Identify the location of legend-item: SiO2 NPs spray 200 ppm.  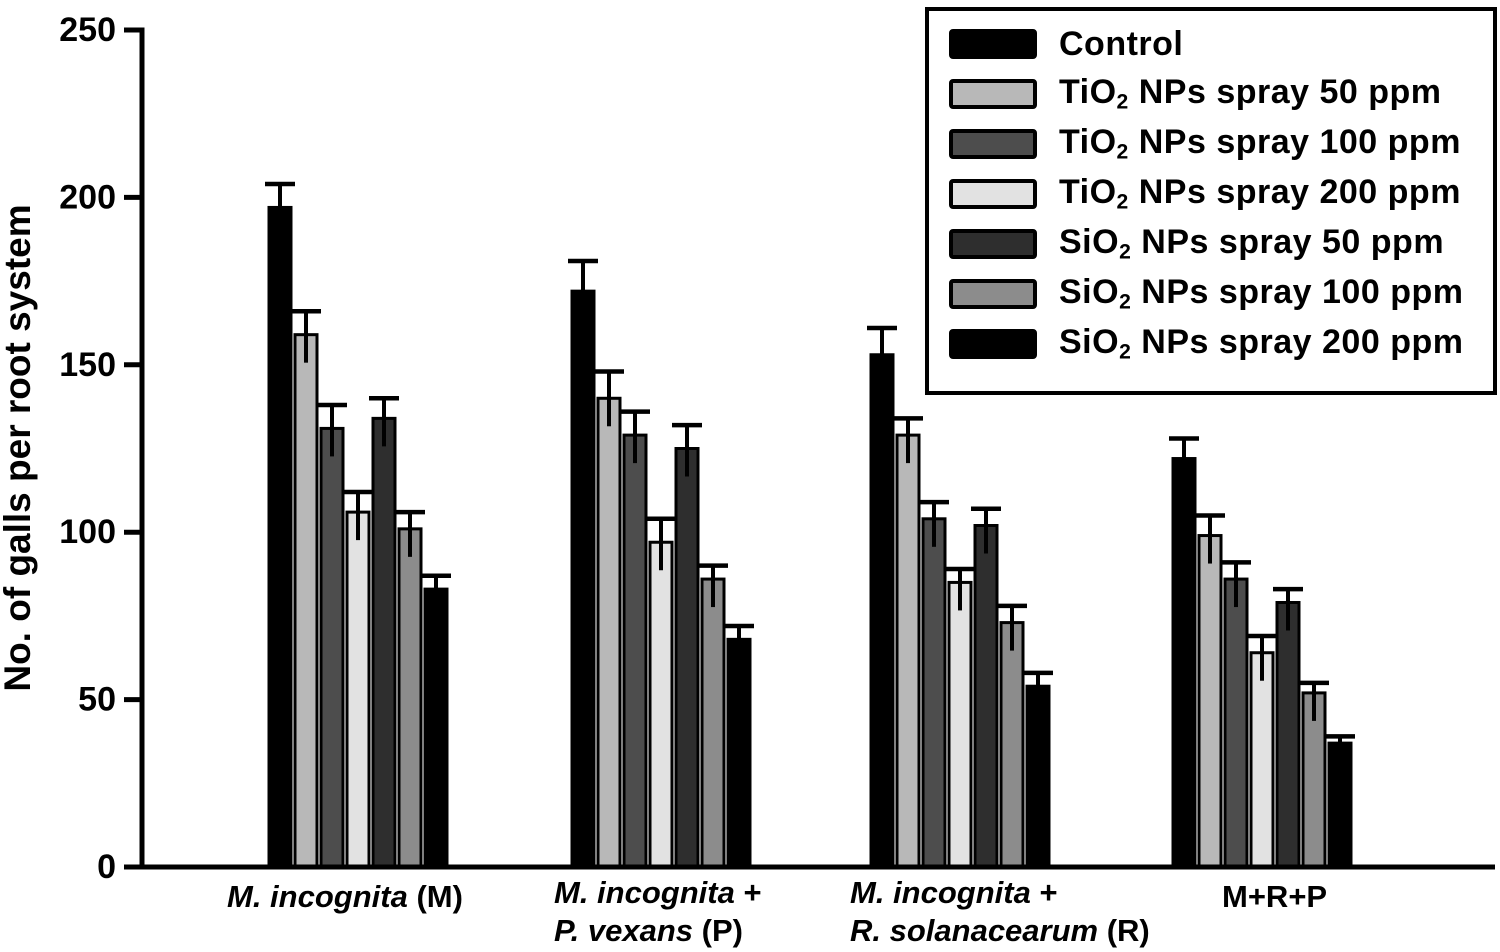
(1211, 344).